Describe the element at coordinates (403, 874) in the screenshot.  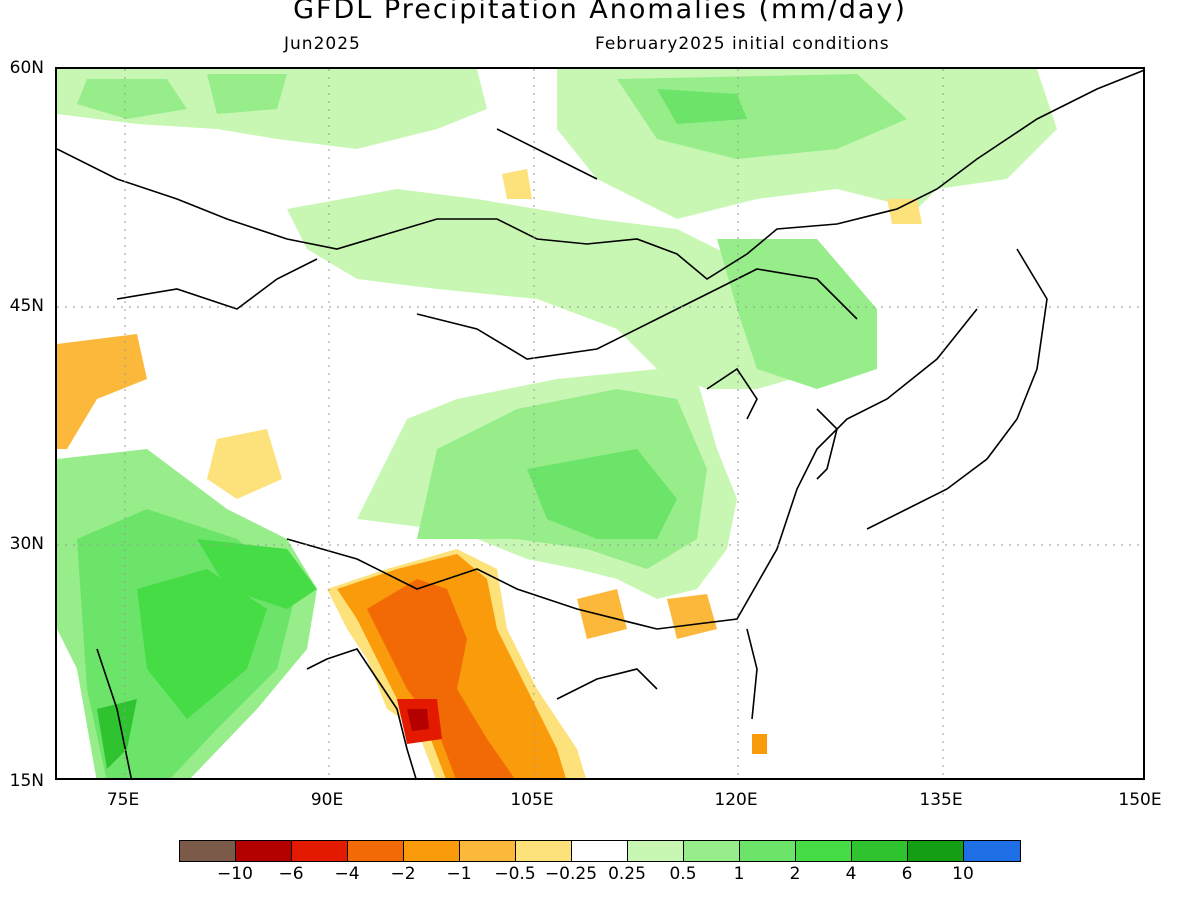
I see `colorbar-label: −2` at that location.